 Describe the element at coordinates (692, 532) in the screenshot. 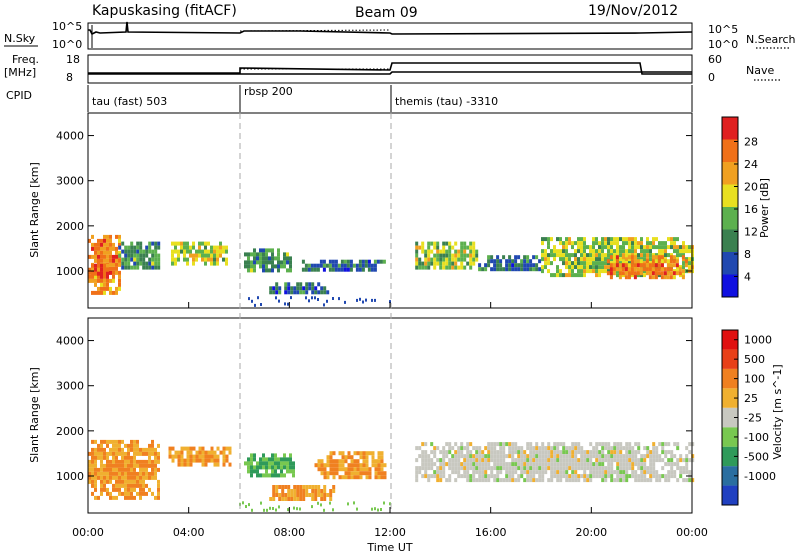

I see `x-tick-label: 00:00` at that location.